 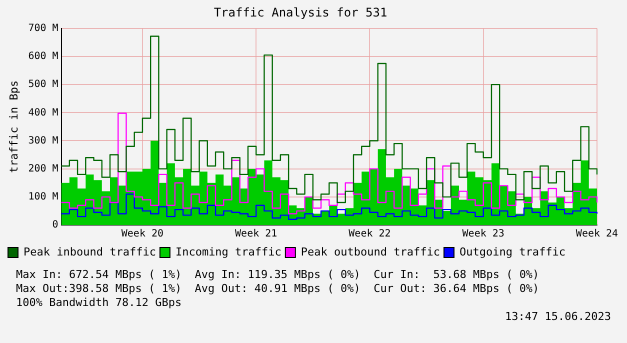 What do you see at coordinates (43, 28) in the screenshot?
I see `y-tick-label: 700 M` at bounding box center [43, 28].